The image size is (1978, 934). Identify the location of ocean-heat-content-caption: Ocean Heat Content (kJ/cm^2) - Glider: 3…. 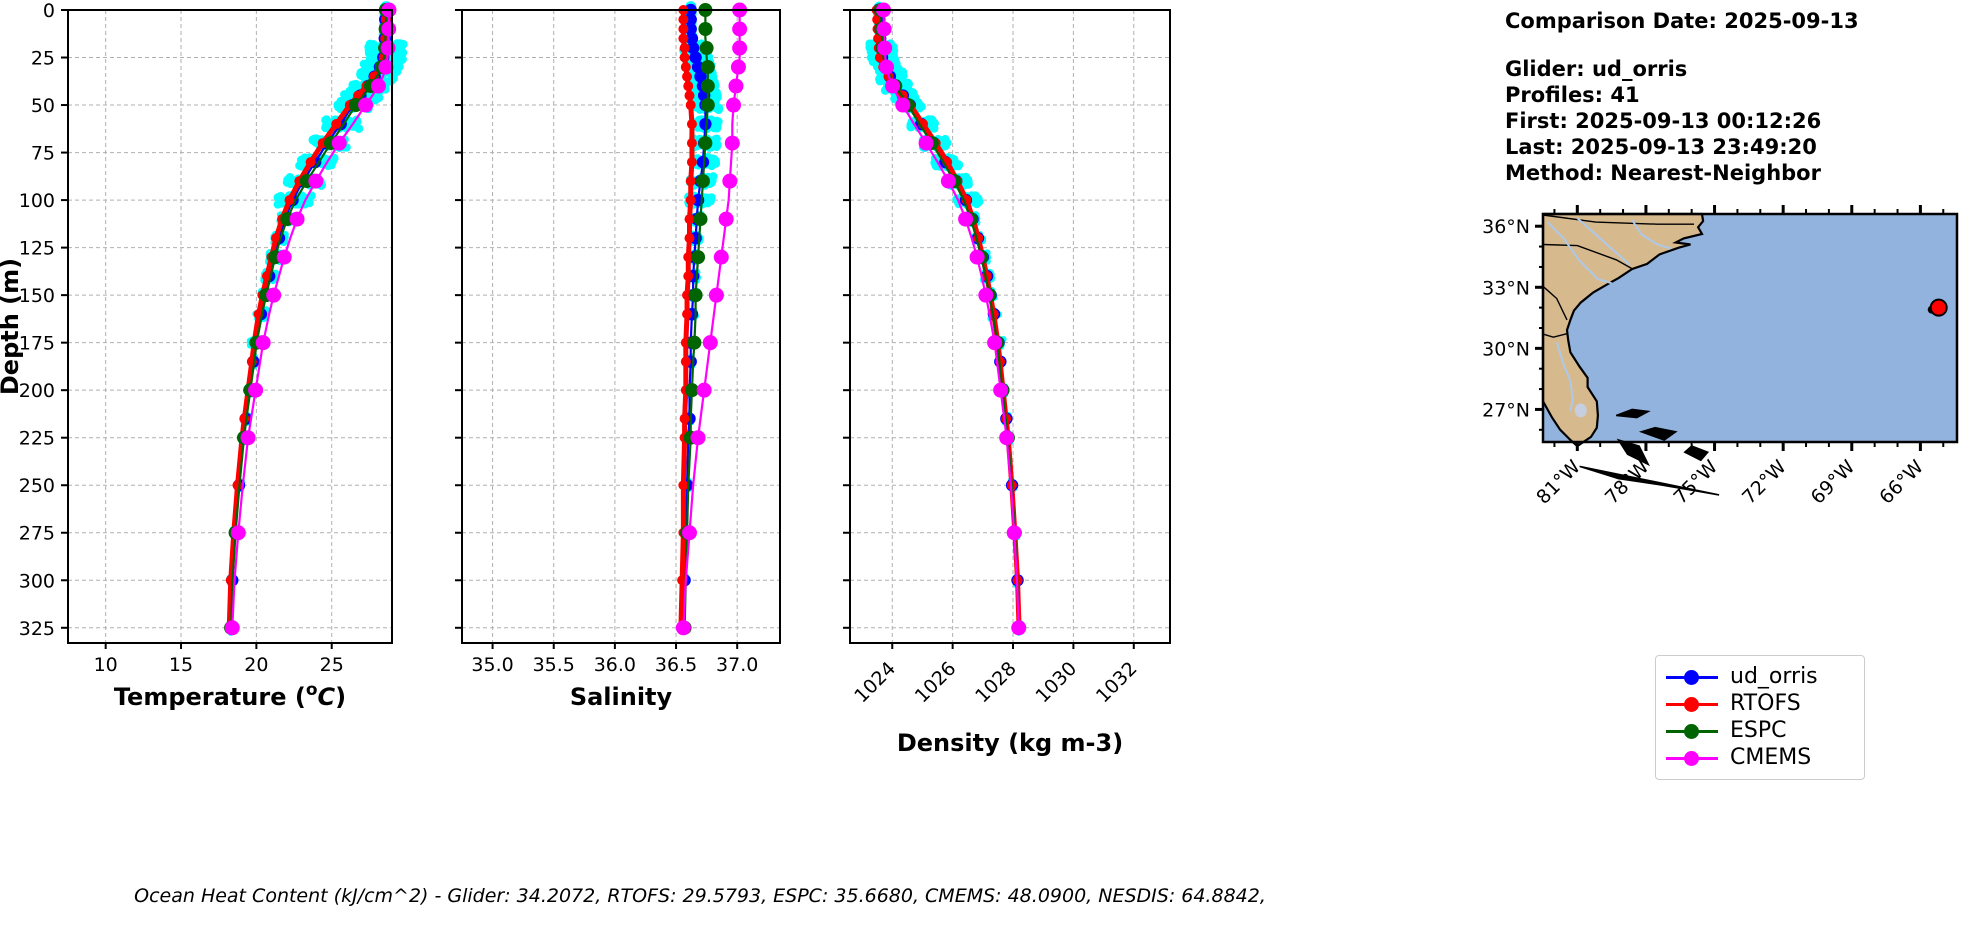
(700, 896).